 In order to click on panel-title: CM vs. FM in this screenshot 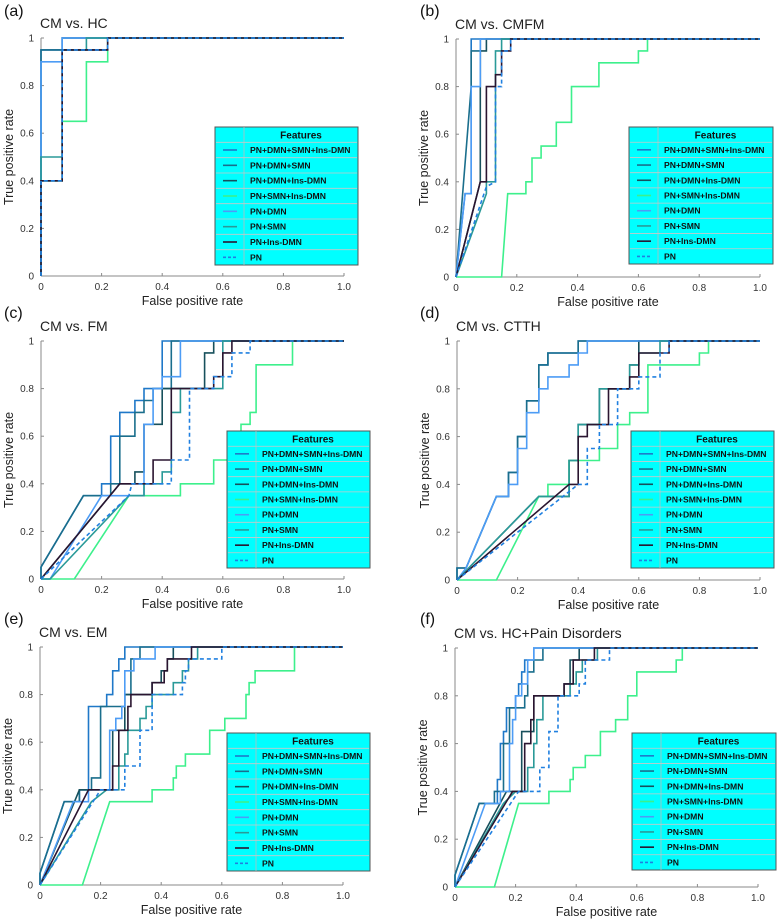, I will do `click(74, 326)`.